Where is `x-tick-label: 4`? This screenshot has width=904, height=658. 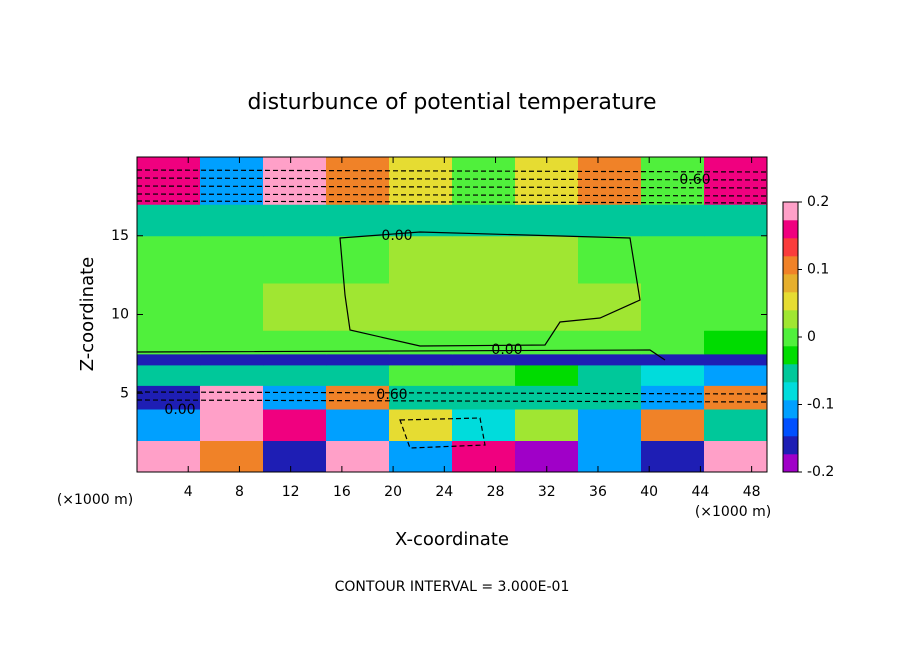 x-tick-label: 4 is located at coordinates (188, 492).